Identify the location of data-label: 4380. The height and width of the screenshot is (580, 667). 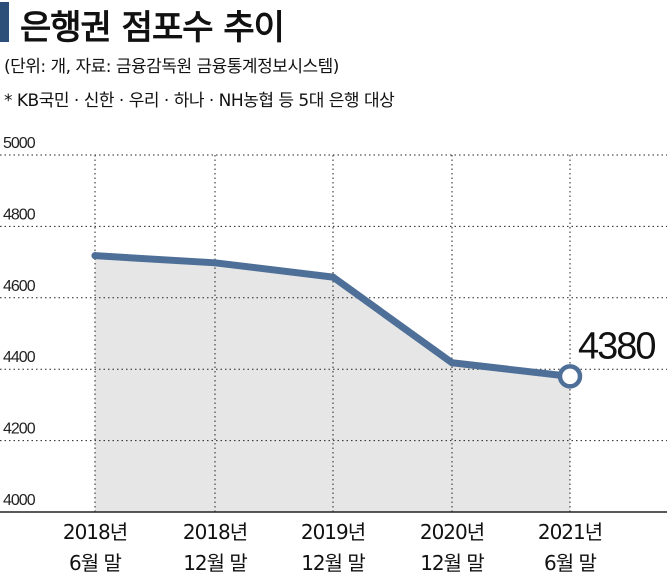
(616, 346).